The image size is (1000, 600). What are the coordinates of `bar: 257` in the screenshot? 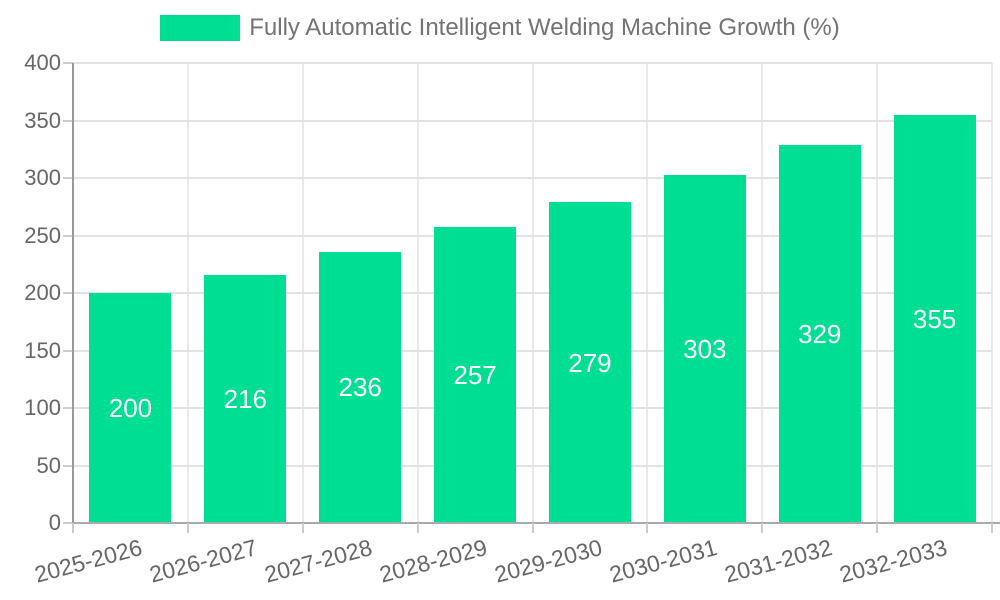 It's located at (475, 375).